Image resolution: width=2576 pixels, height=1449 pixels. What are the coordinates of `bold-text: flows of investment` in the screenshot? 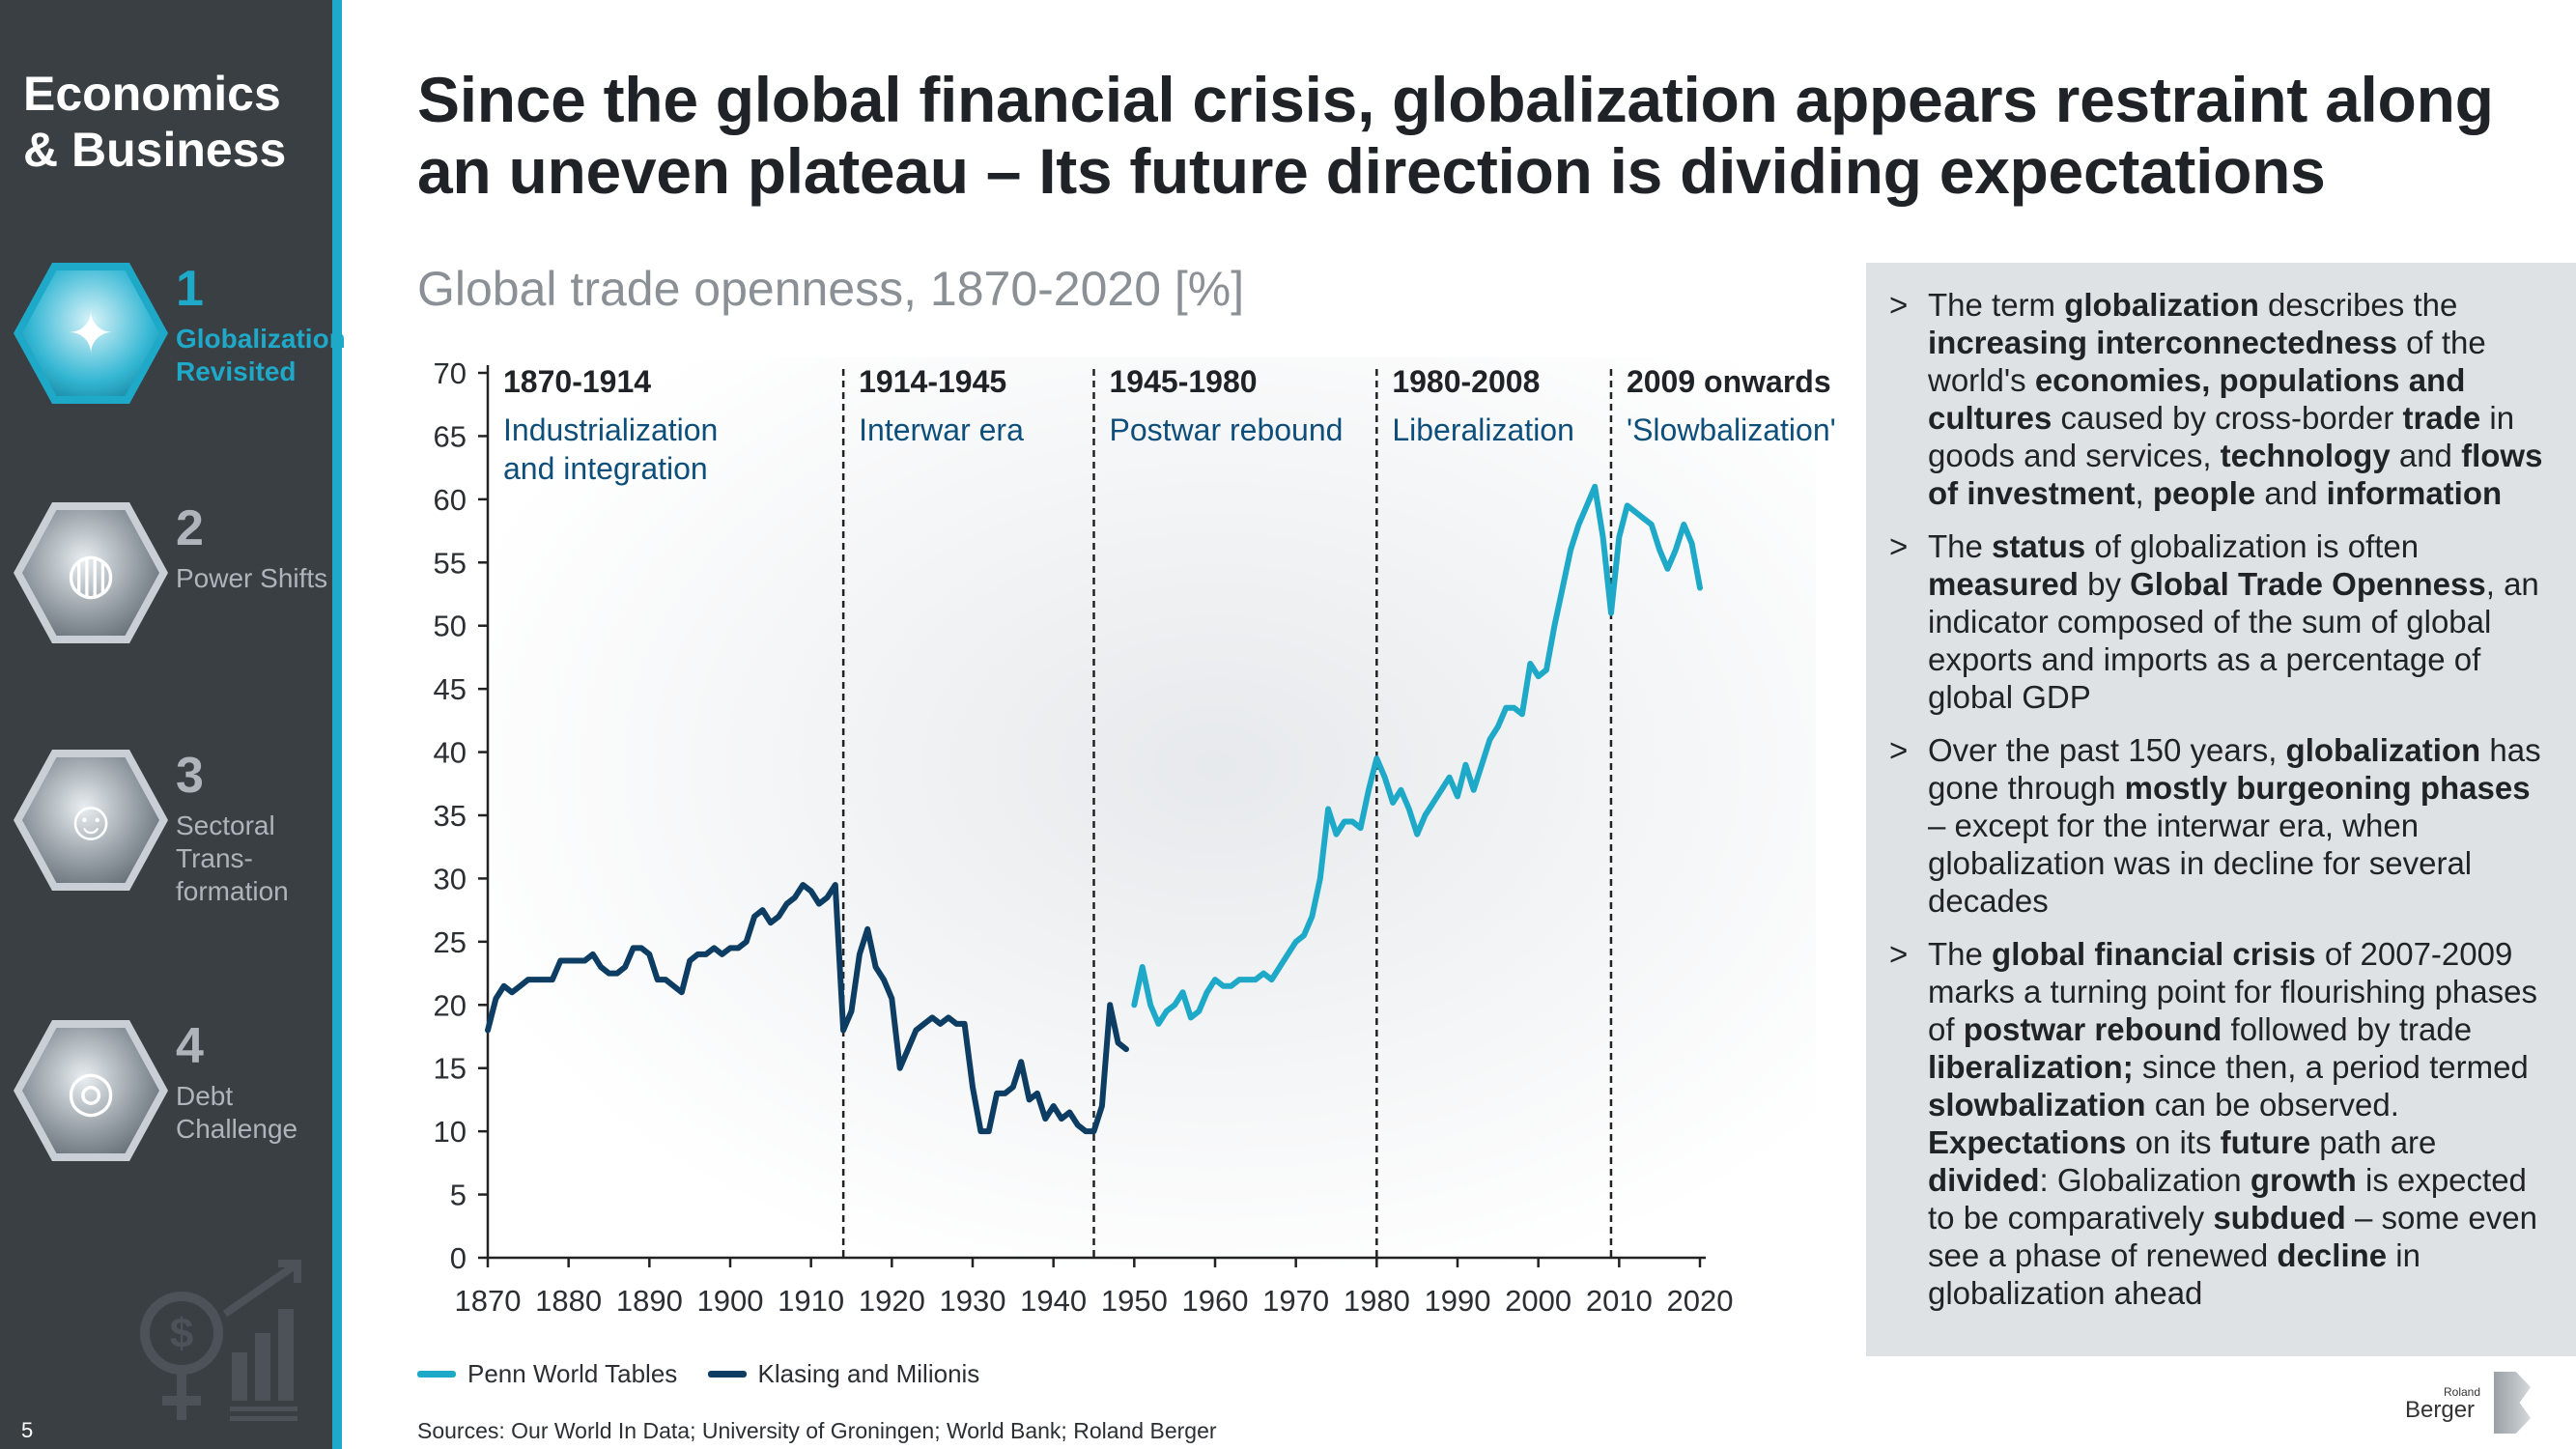 It's located at (2235, 474).